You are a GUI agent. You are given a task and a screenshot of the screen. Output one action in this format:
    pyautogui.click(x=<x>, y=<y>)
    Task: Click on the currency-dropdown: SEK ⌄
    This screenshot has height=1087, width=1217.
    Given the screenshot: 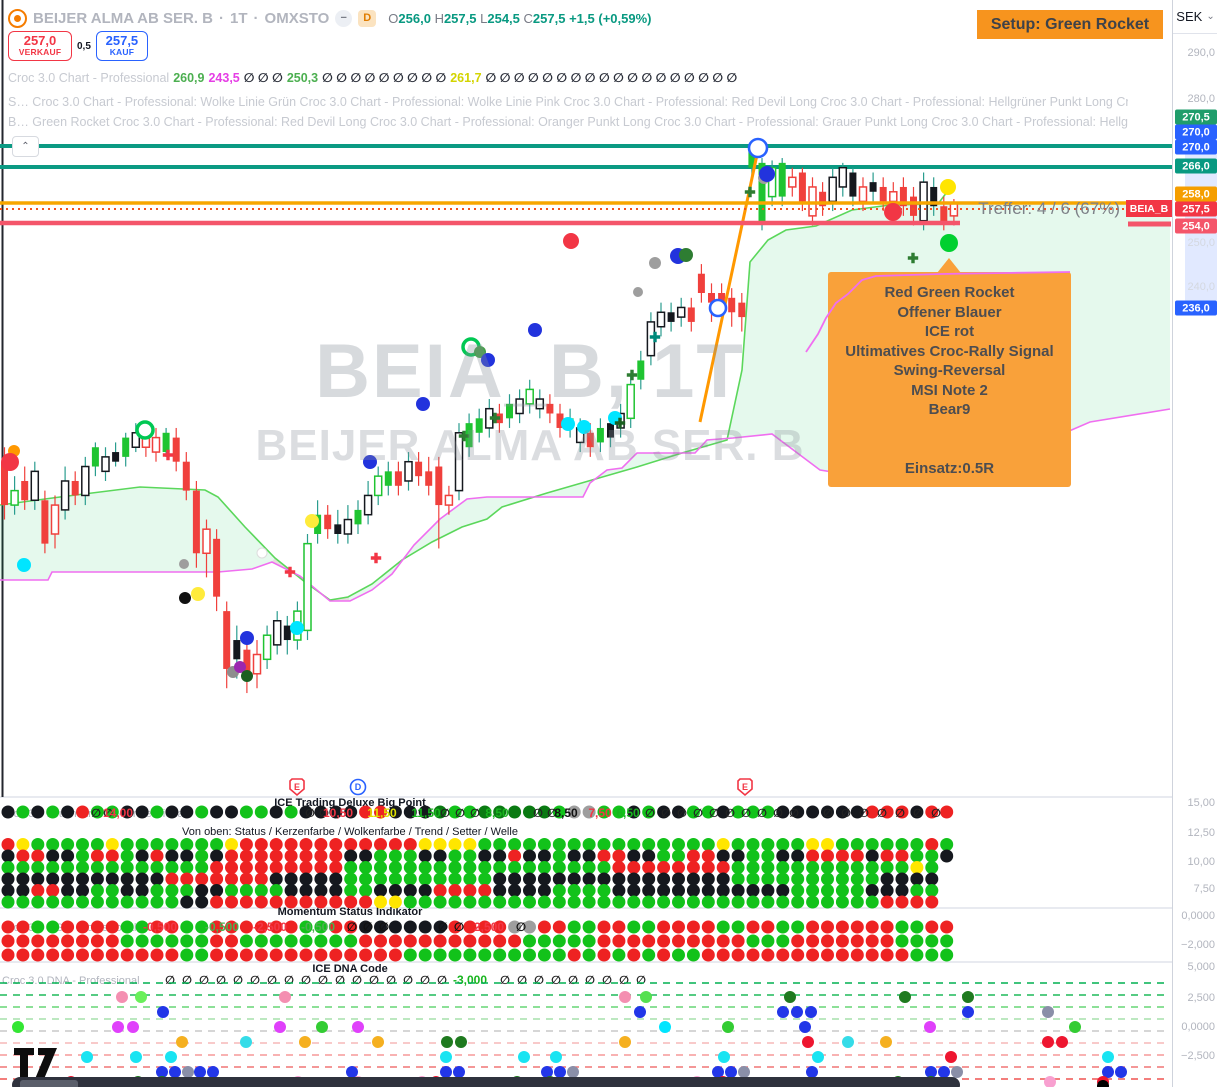 What is the action you would take?
    pyautogui.click(x=1195, y=17)
    